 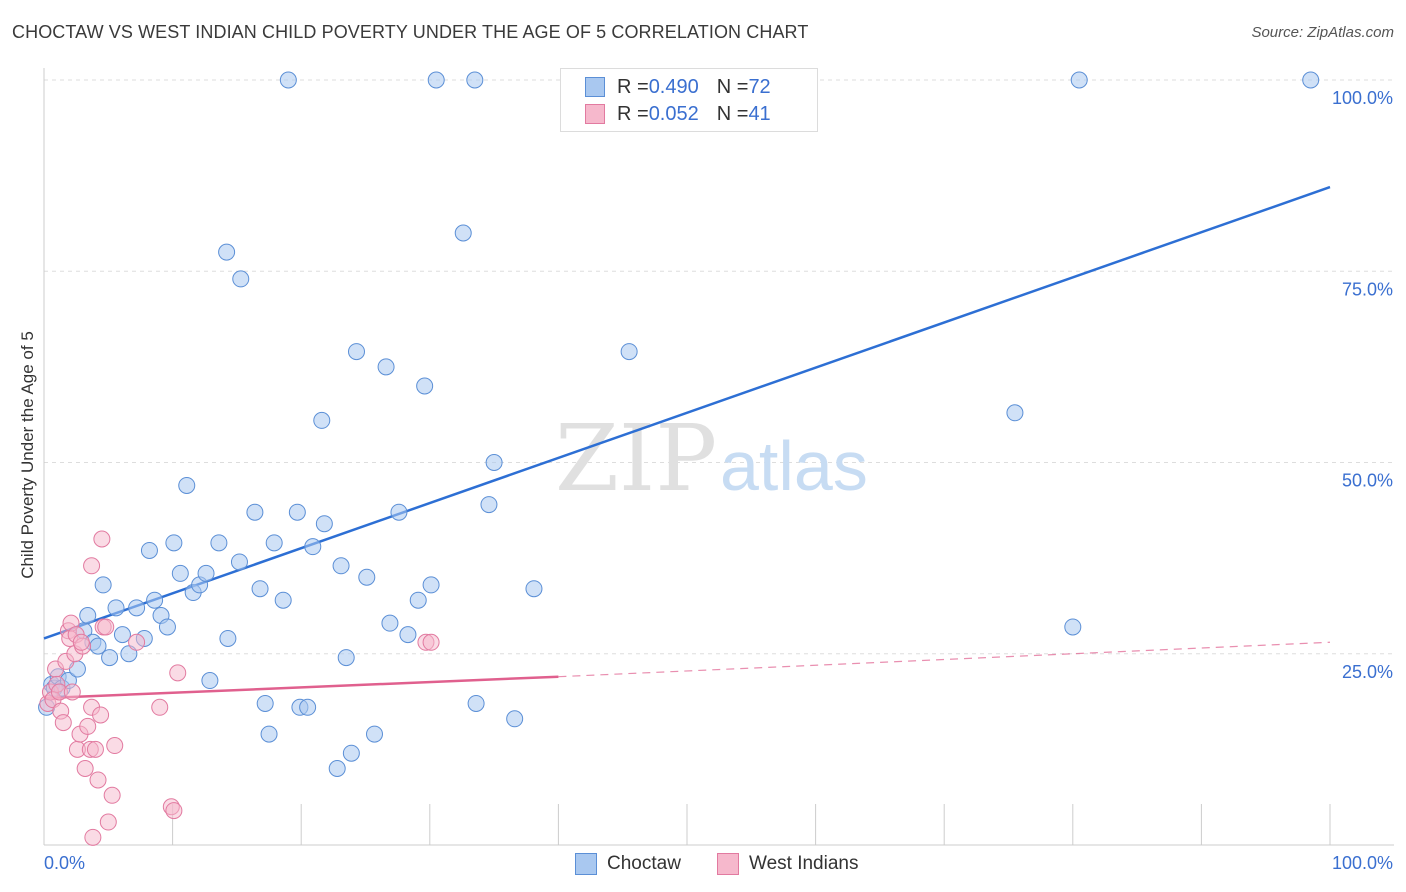 I want to click on west-indian-trend-line-dashed, so click(x=944, y=659).